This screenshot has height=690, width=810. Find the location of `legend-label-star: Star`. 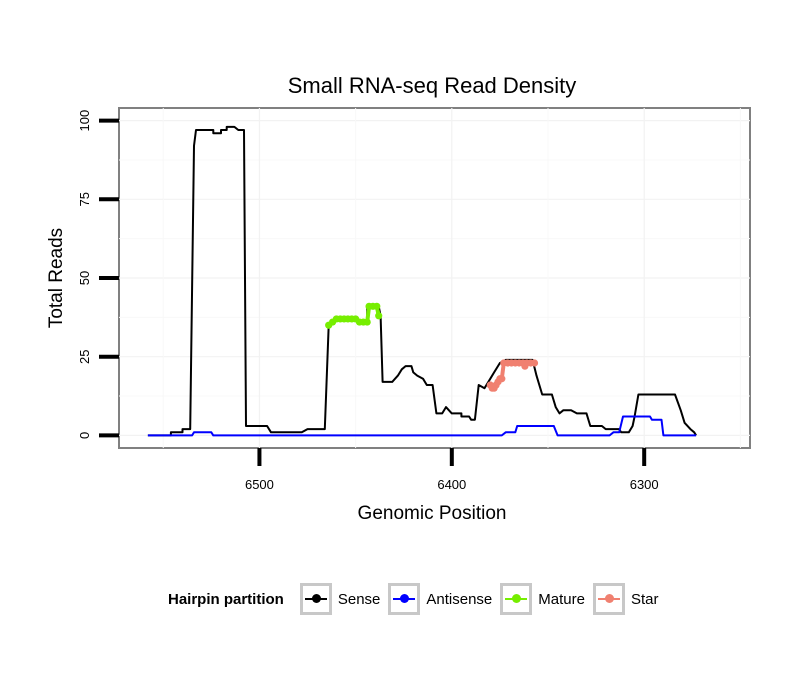

legend-label-star: Star is located at coordinates (644, 599).